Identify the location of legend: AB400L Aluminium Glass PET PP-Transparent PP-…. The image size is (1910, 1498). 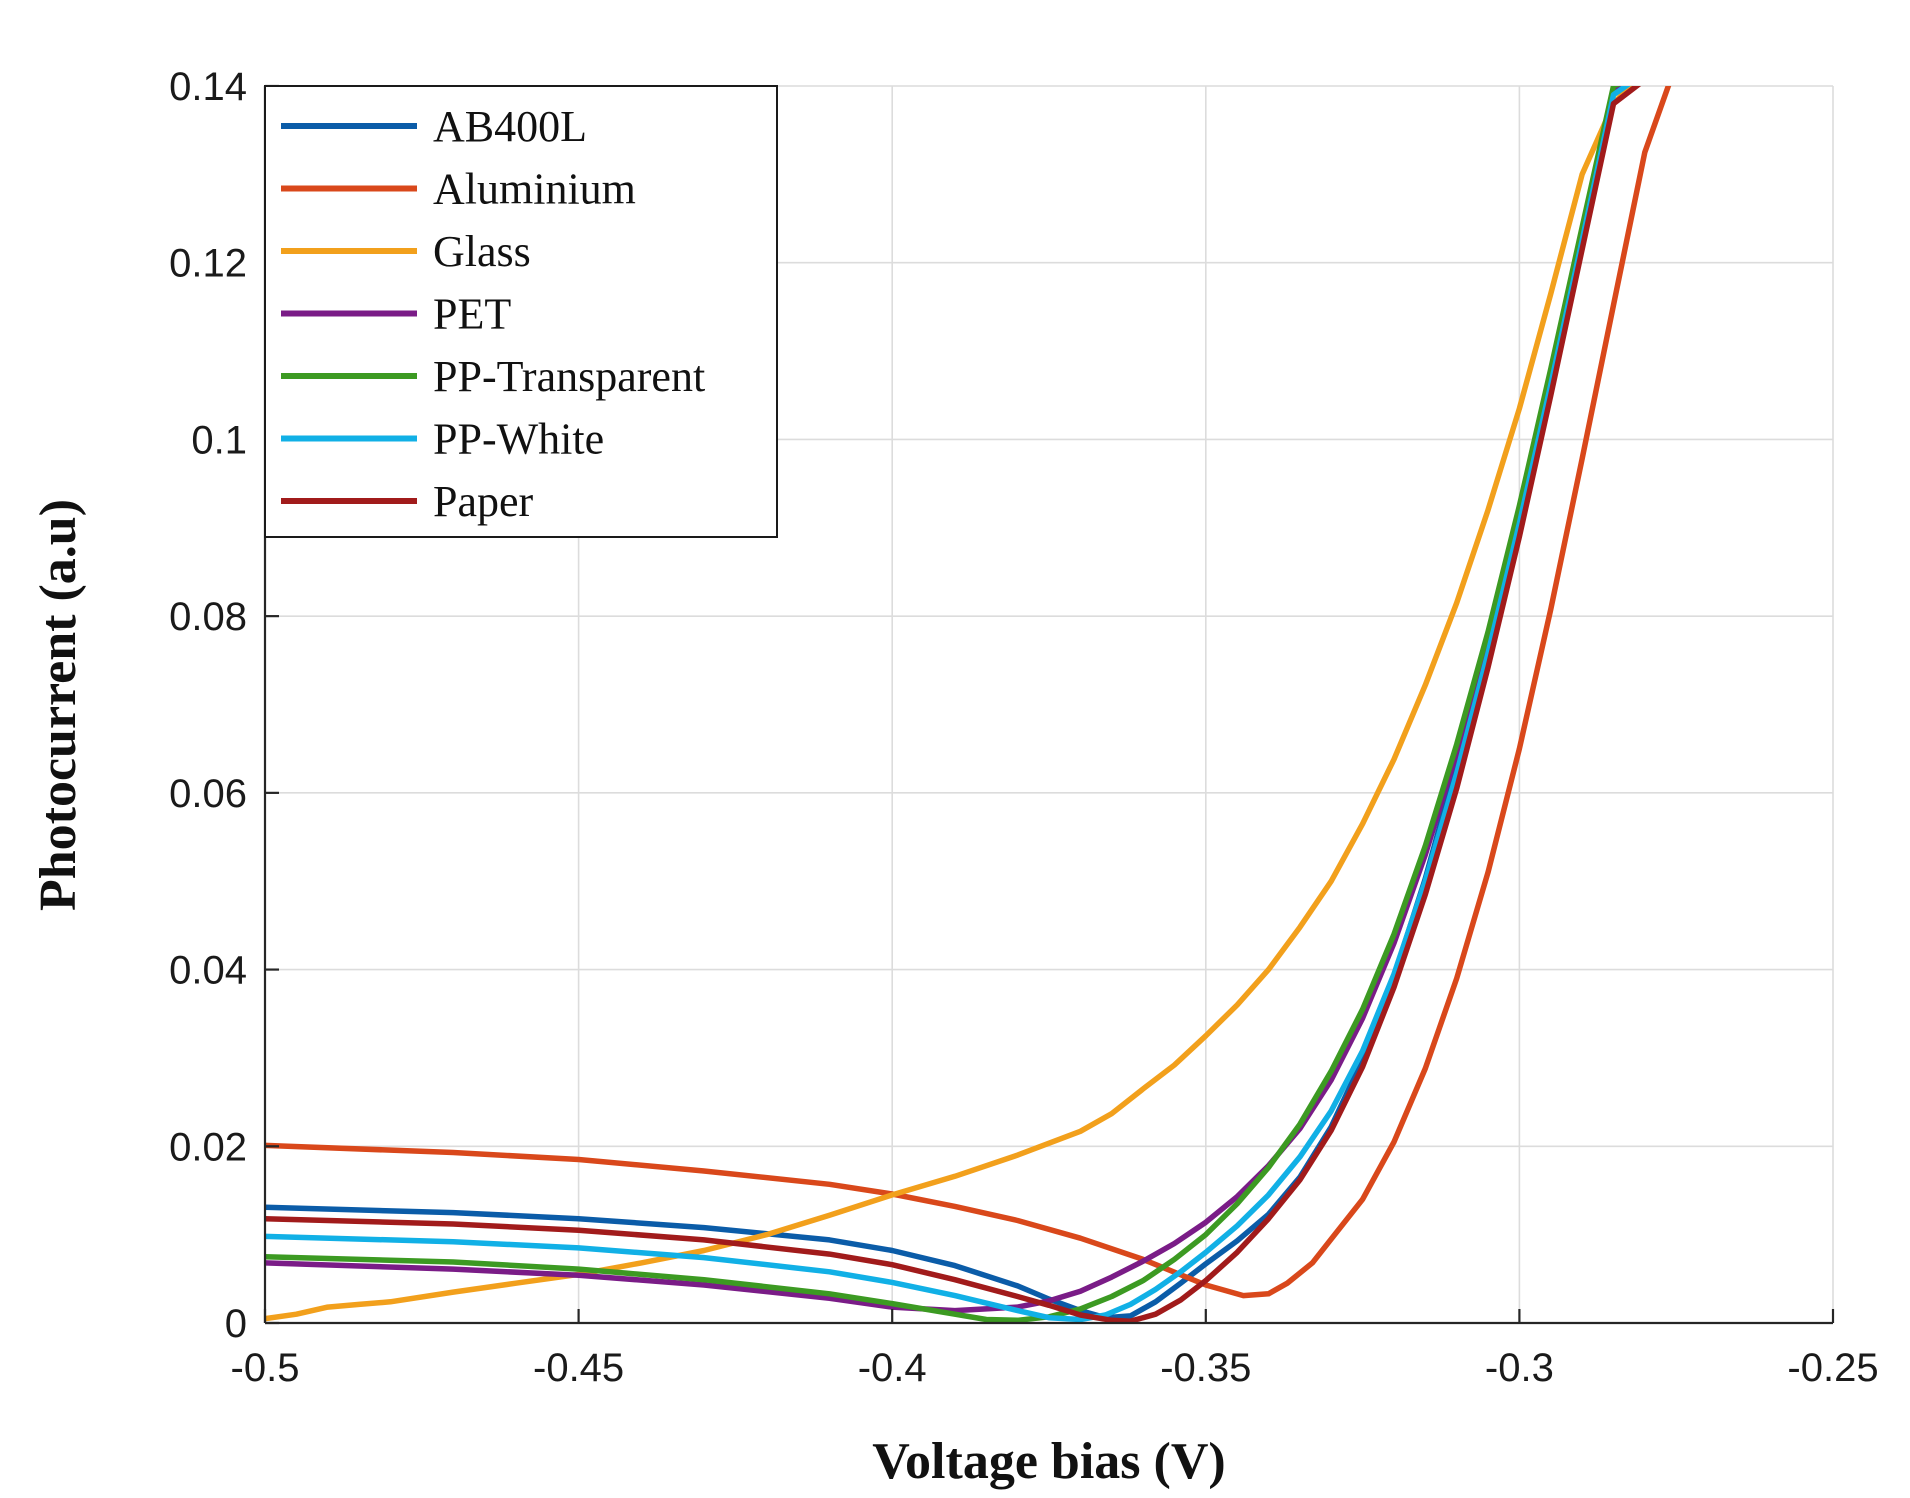
(521, 311).